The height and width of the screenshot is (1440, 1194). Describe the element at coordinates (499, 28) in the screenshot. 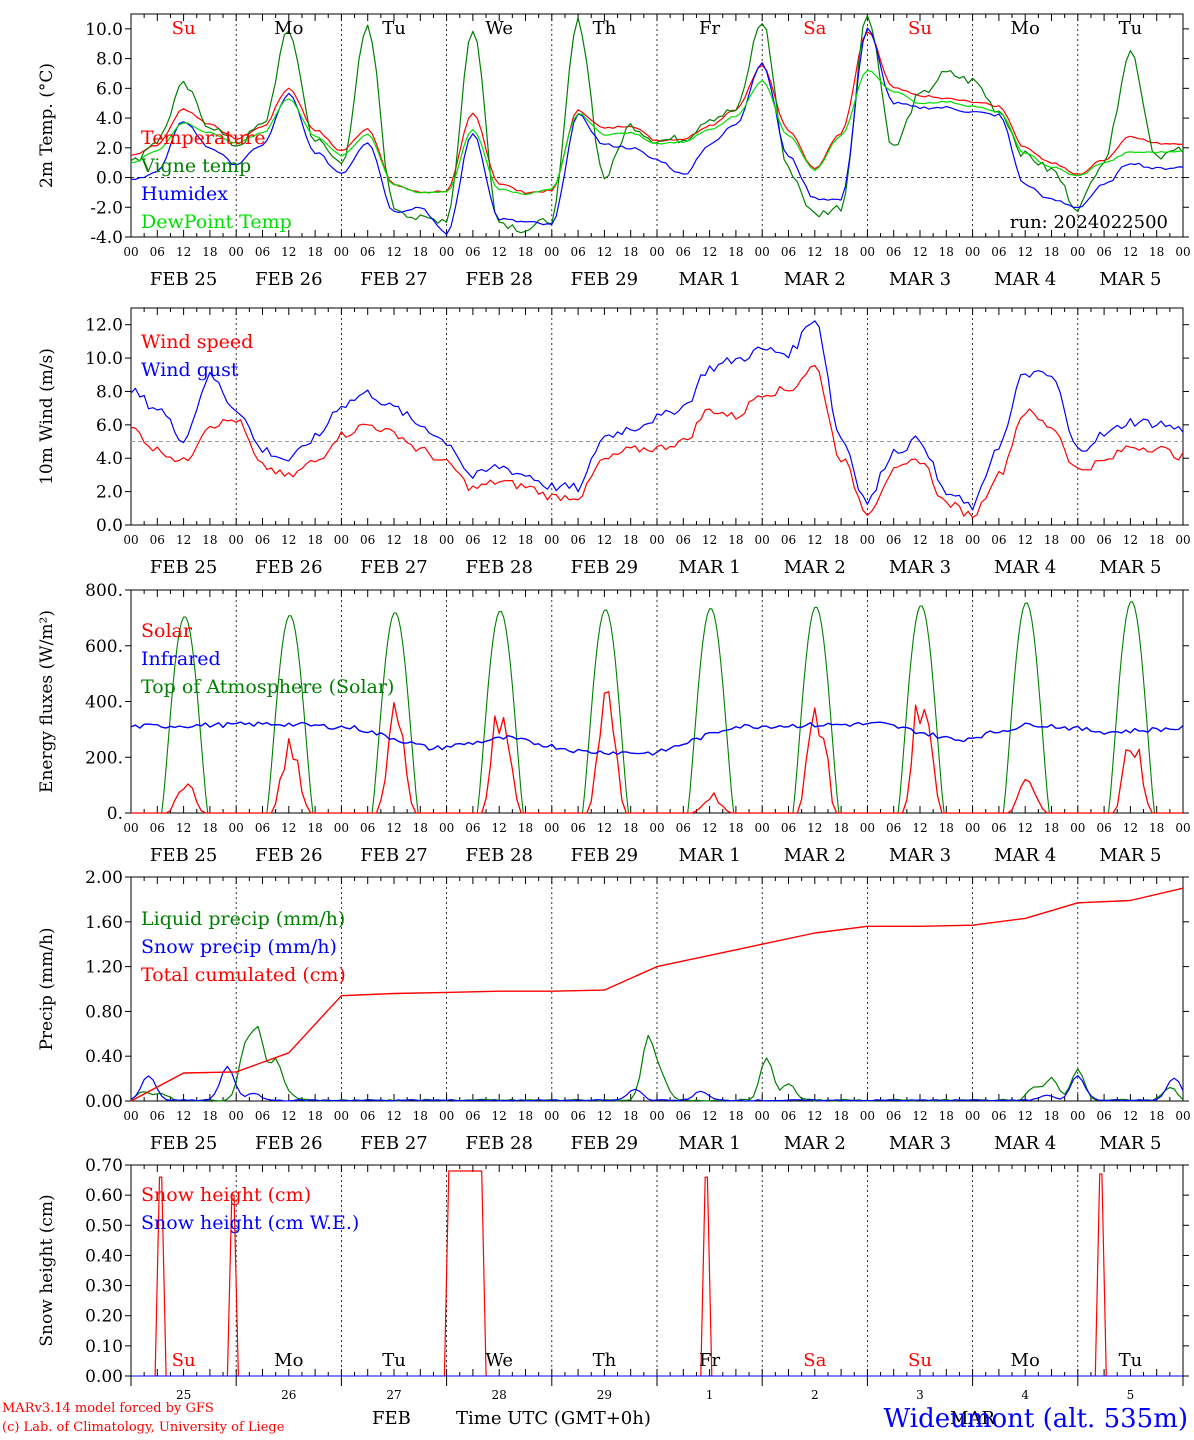

I see `weekday-label: We` at that location.